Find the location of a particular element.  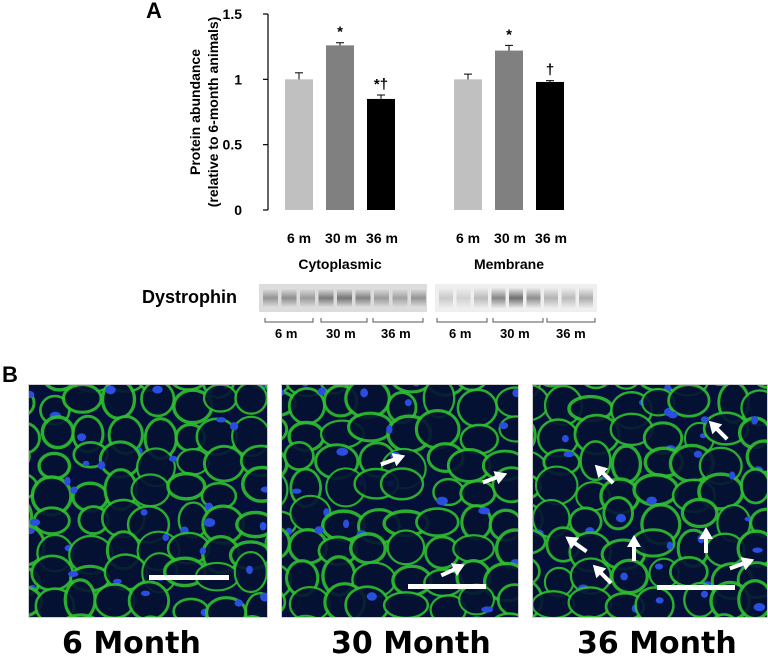

blot-label: Dystrophin is located at coordinates (190, 297).